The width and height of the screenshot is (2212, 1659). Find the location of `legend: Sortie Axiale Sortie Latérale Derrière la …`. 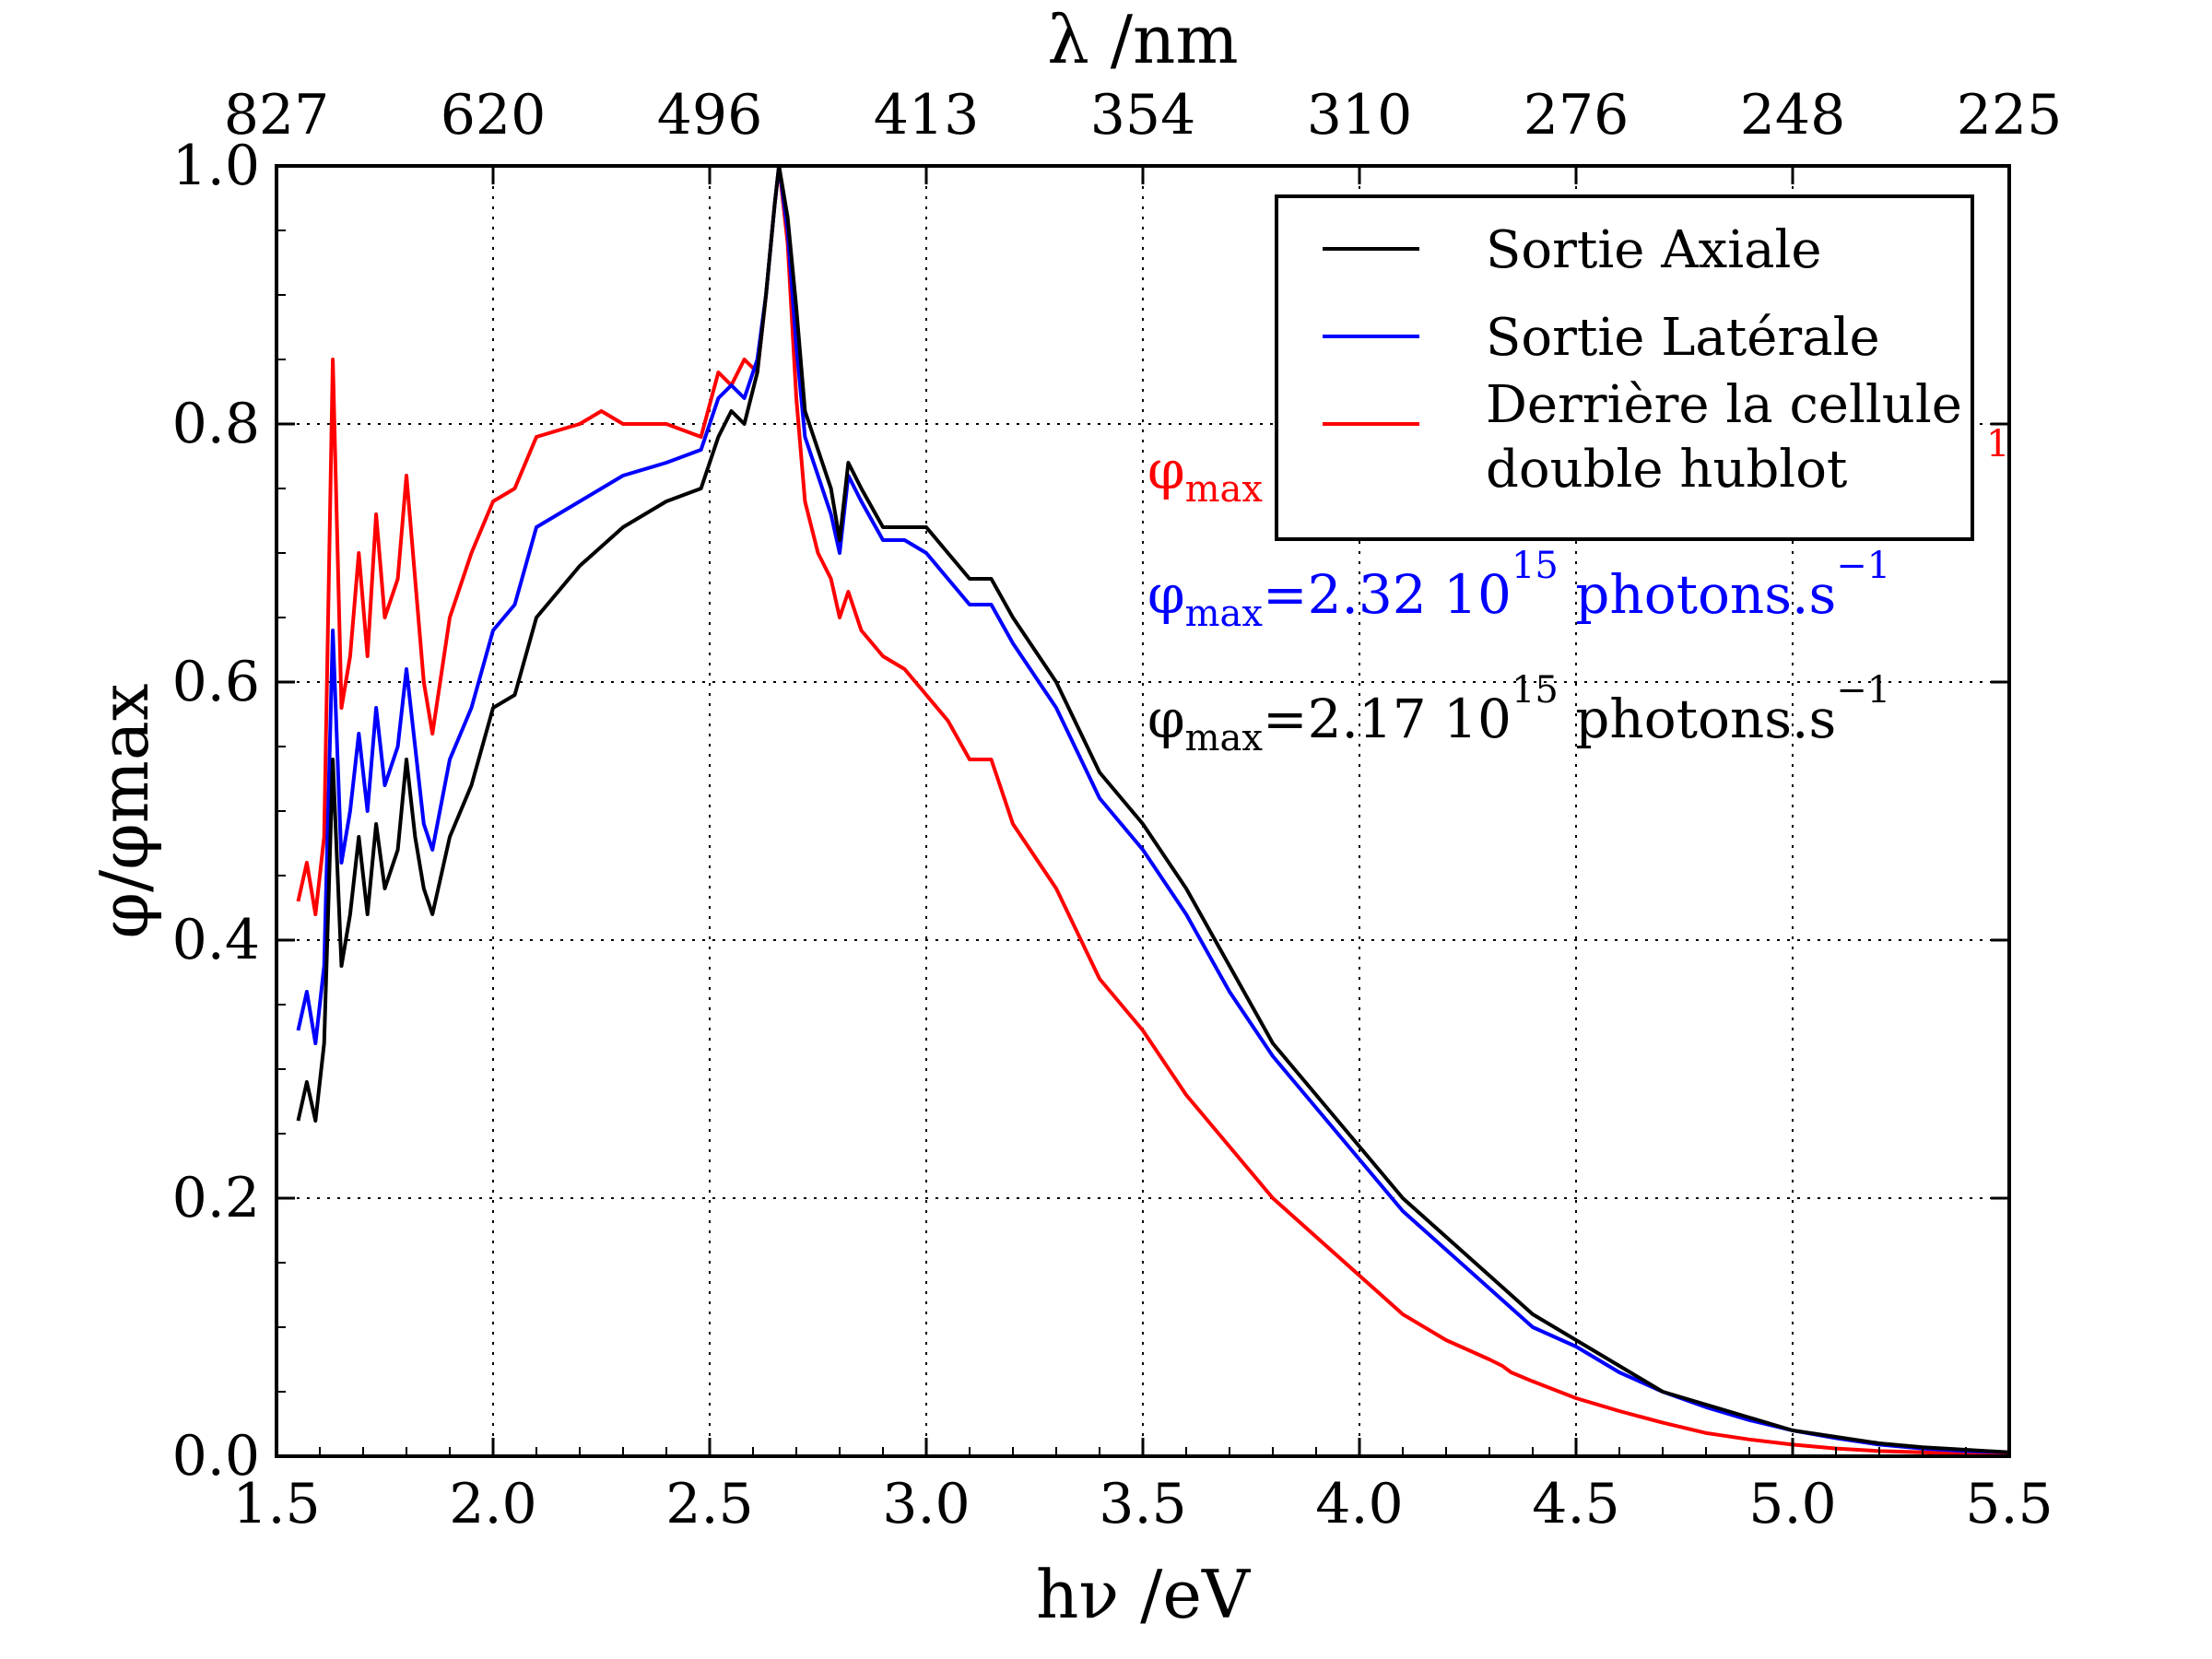

legend: Sortie Axiale Sortie Latérale Derrière la … is located at coordinates (1624, 367).